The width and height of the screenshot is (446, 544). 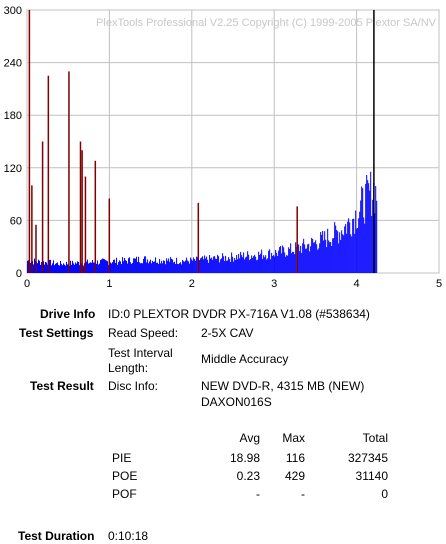 I want to click on test-duration-value: 0:10:18, so click(x=128, y=536).